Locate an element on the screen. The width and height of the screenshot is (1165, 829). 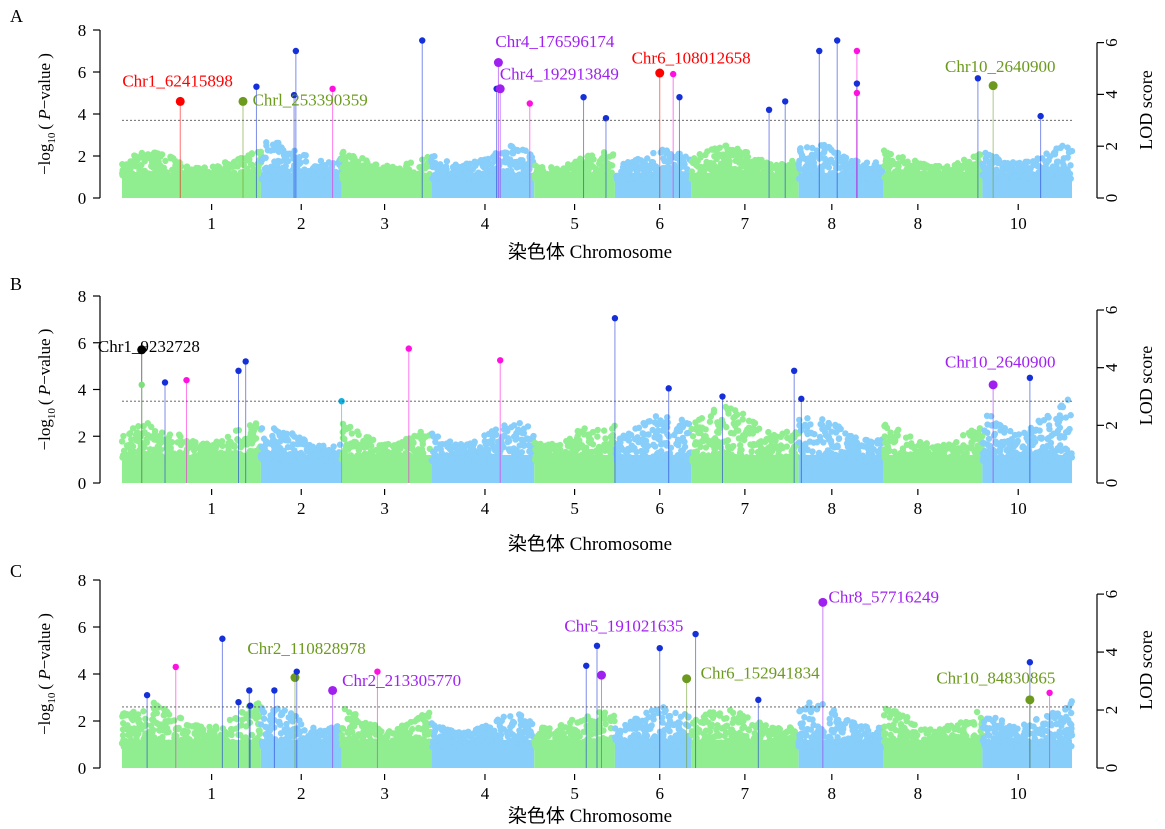
panel-label: C is located at coordinates (16, 571).